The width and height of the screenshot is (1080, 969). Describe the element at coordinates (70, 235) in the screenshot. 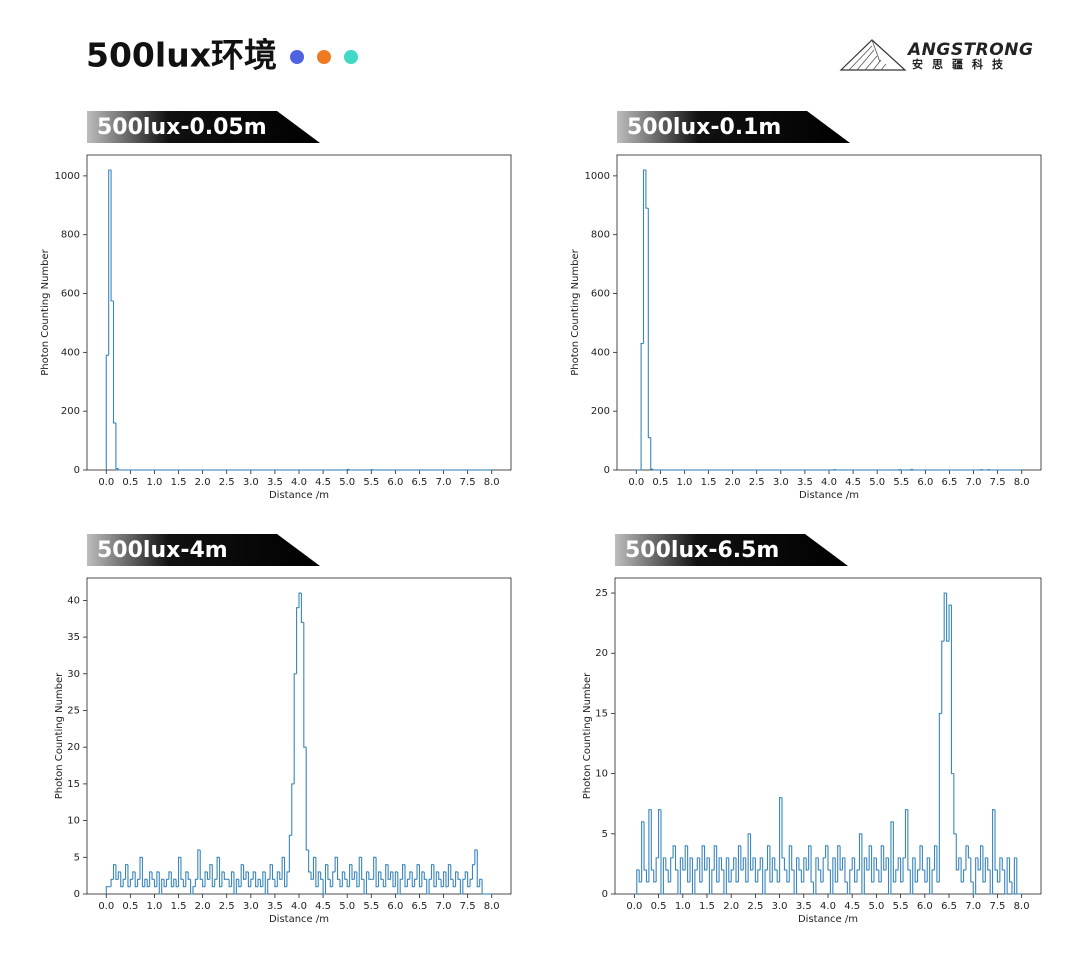

I see `y-tick-label: 800` at that location.